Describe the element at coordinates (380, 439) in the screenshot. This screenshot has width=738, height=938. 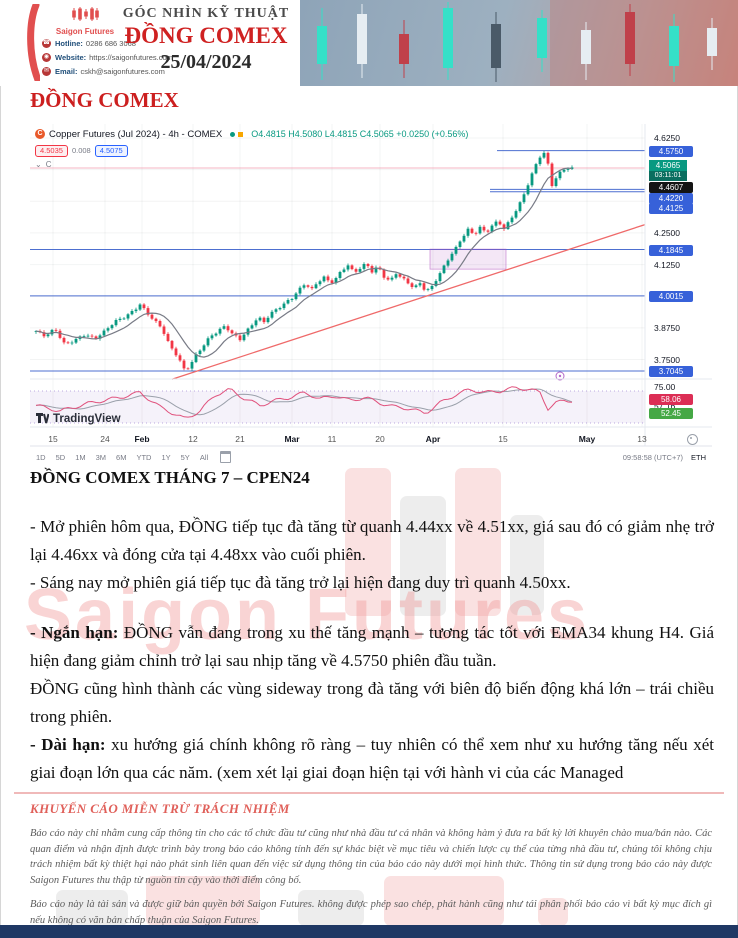
I see `time-axis-label: 20` at that location.